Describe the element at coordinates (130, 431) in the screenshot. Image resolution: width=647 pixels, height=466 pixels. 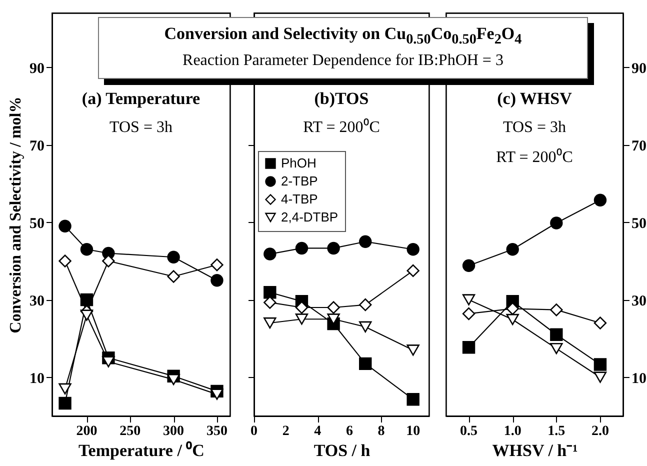
I see `x-tick-label: 250` at that location.